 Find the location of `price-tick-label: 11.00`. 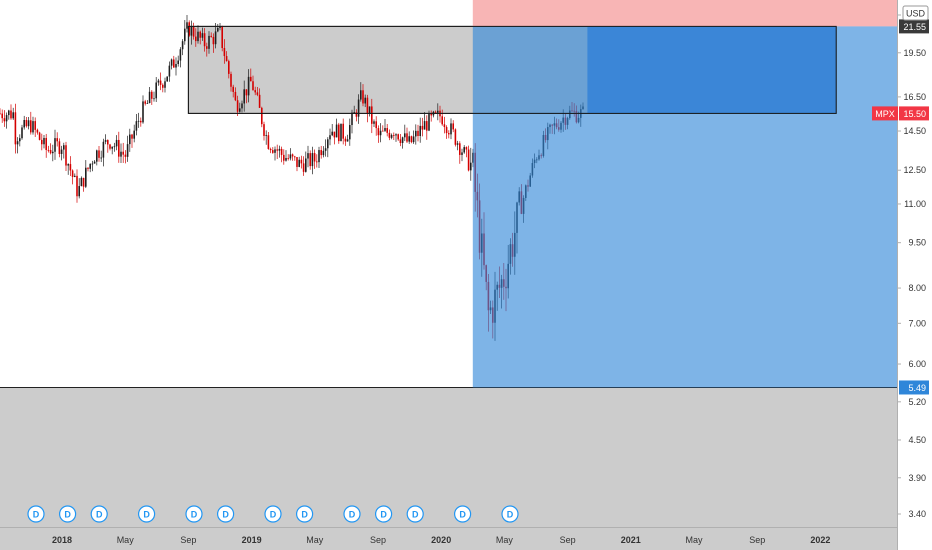

price-tick-label: 11.00 is located at coordinates (915, 204).